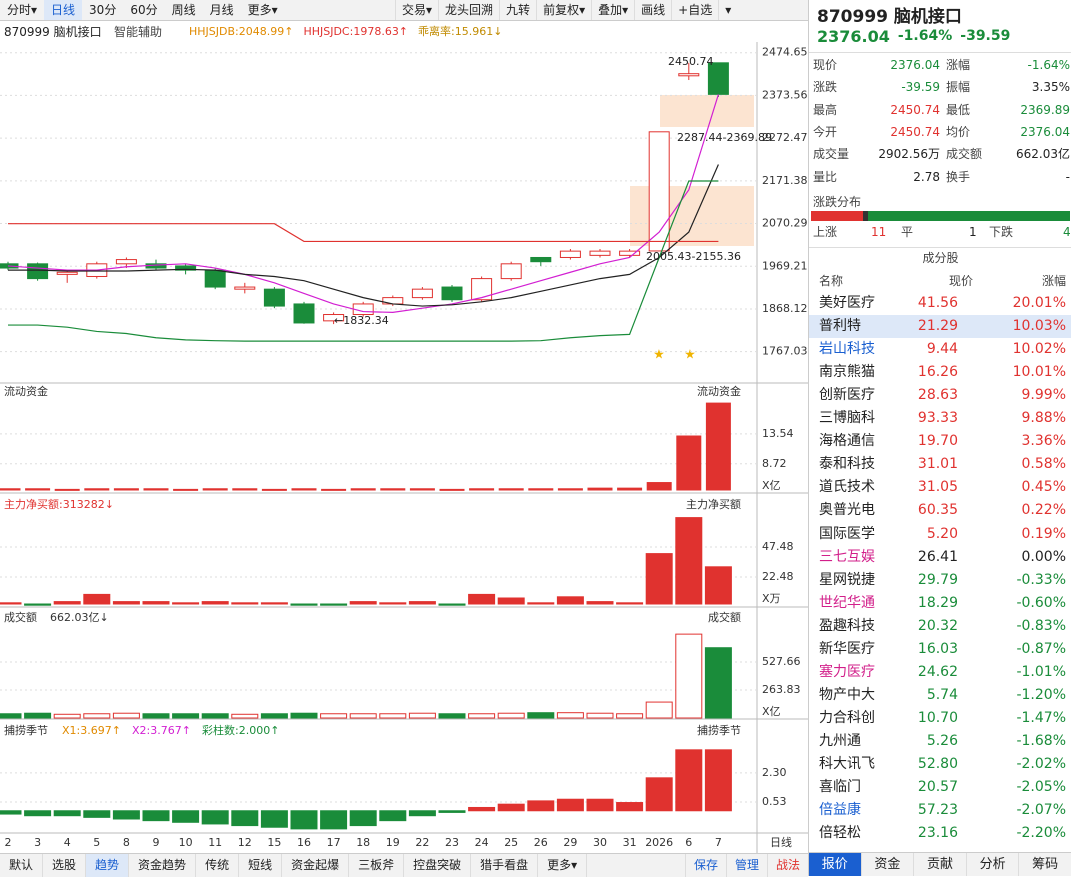 This screenshot has height=877, width=1071. What do you see at coordinates (940, 580) in the screenshot?
I see `stock-row: 星网锐捷 29.79 -0.33%` at bounding box center [940, 580].